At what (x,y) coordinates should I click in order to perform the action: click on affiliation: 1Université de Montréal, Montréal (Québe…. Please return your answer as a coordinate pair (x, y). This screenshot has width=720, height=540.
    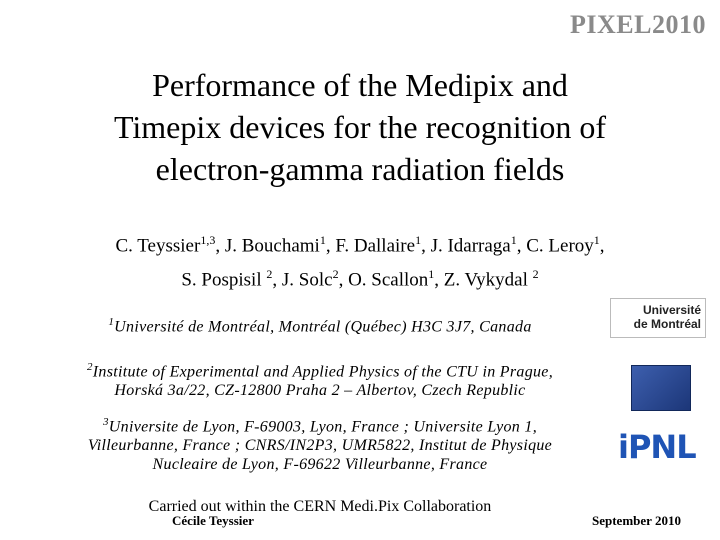
    Looking at the image, I should click on (320, 324).